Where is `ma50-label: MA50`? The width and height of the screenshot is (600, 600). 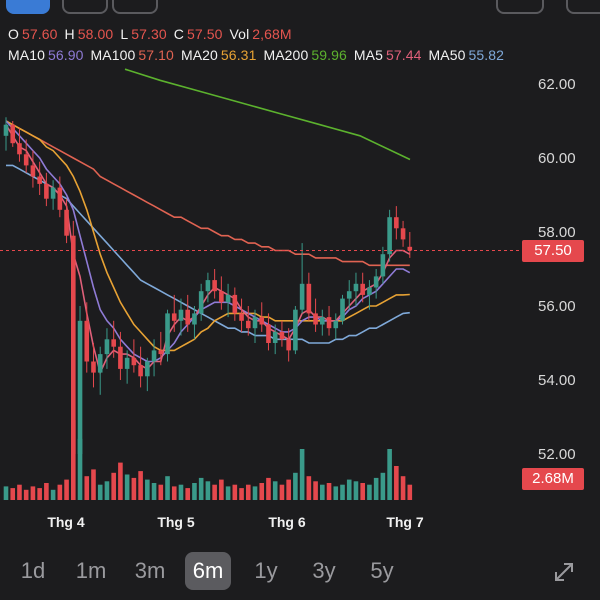
ma50-label: MA50 is located at coordinates (447, 55).